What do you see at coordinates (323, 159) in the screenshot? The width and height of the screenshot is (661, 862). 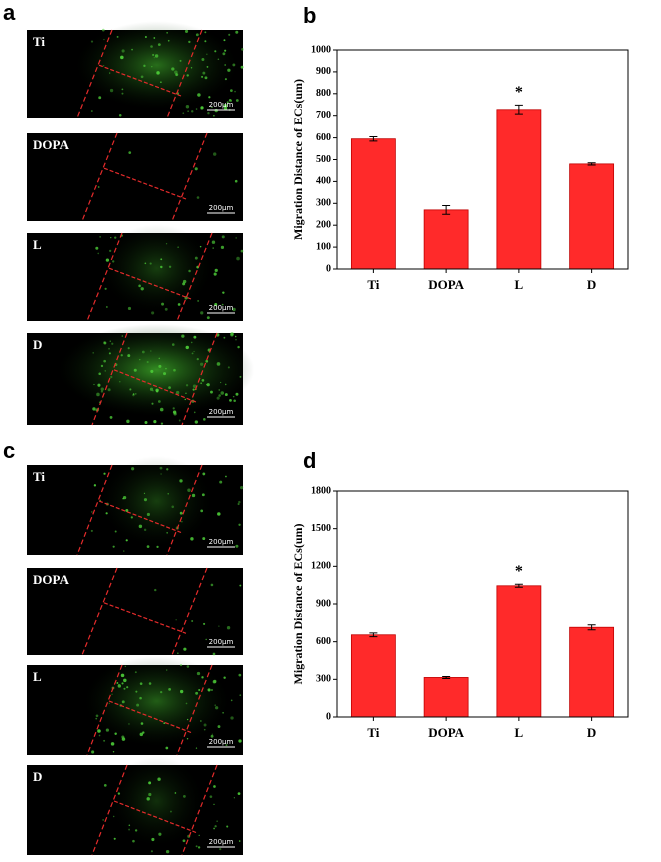 I see `y-tick-label: 500` at bounding box center [323, 159].